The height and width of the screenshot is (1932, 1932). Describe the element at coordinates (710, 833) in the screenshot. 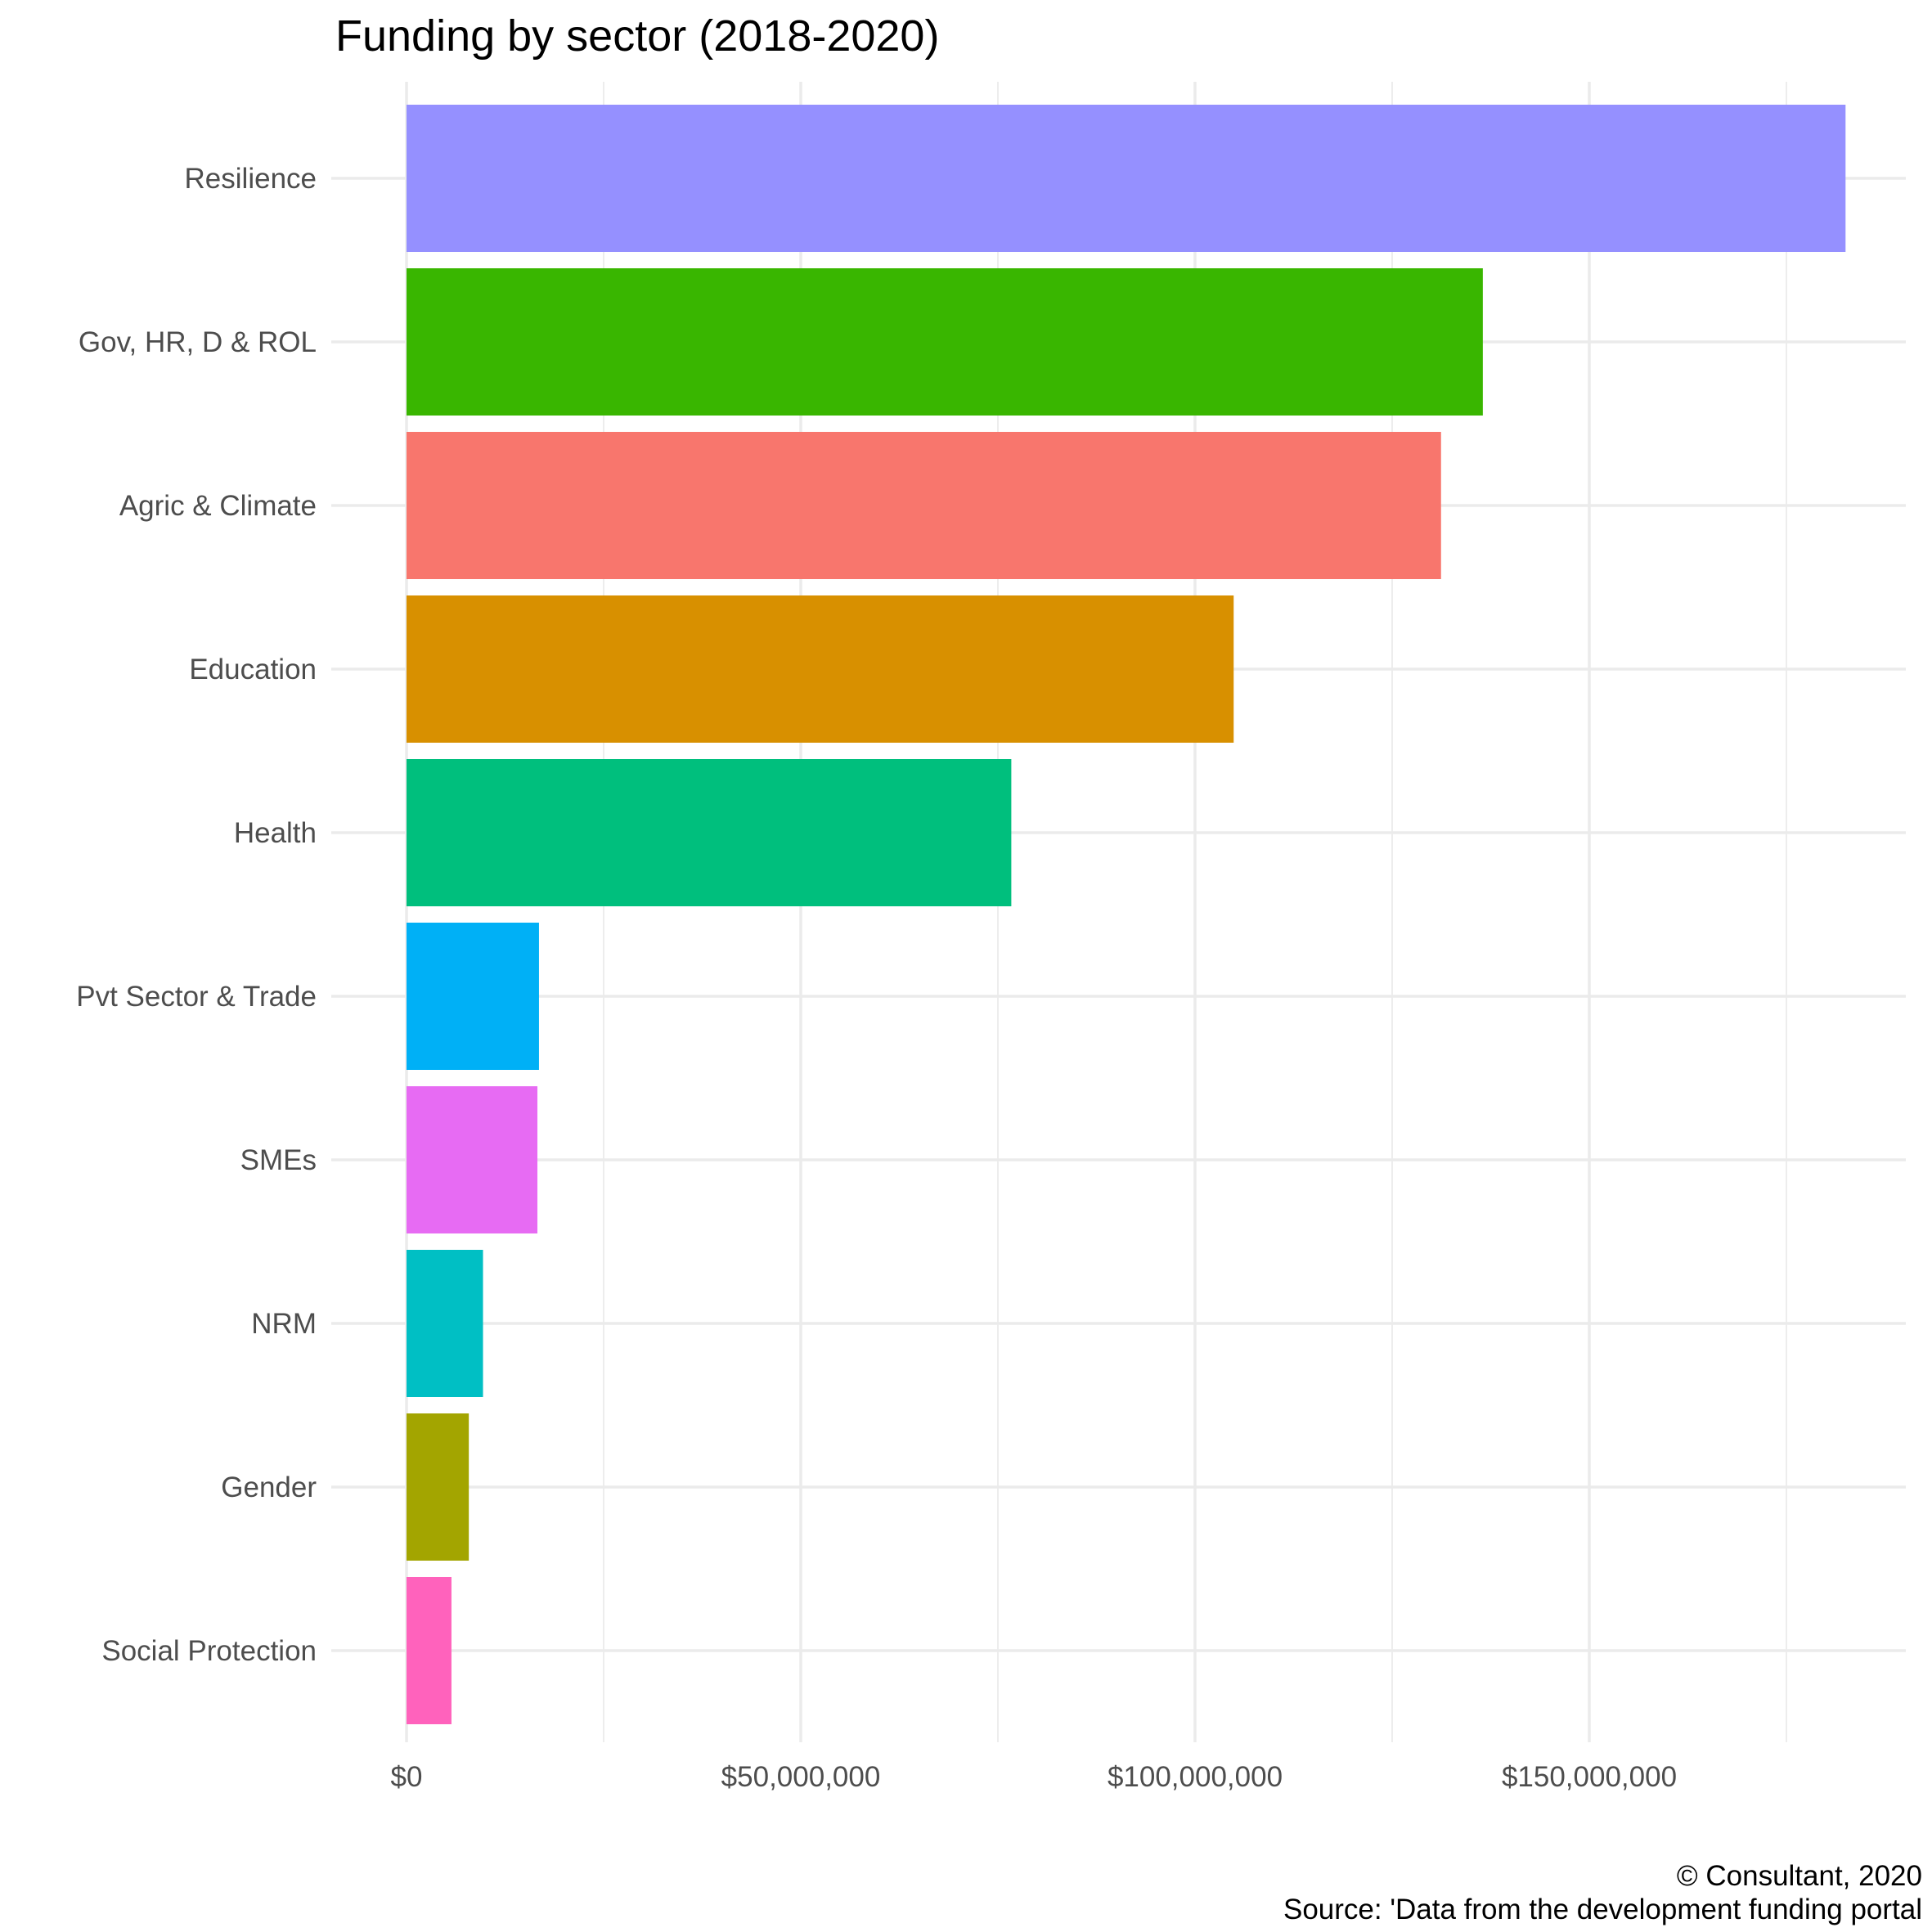

I see `bar-health` at that location.